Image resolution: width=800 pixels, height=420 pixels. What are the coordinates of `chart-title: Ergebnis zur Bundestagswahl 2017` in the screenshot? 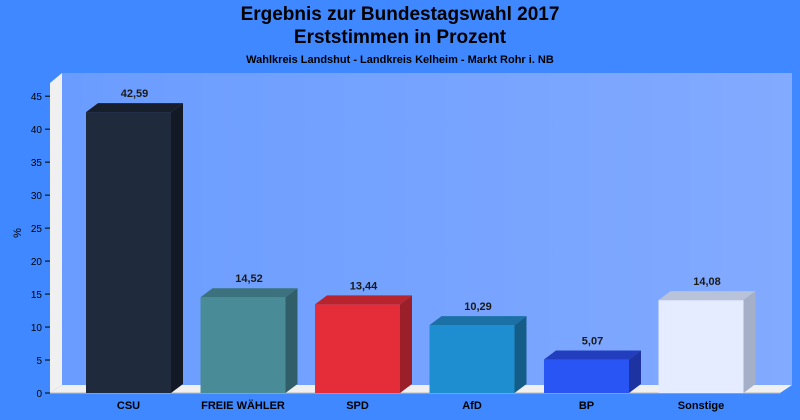 It's located at (400, 14).